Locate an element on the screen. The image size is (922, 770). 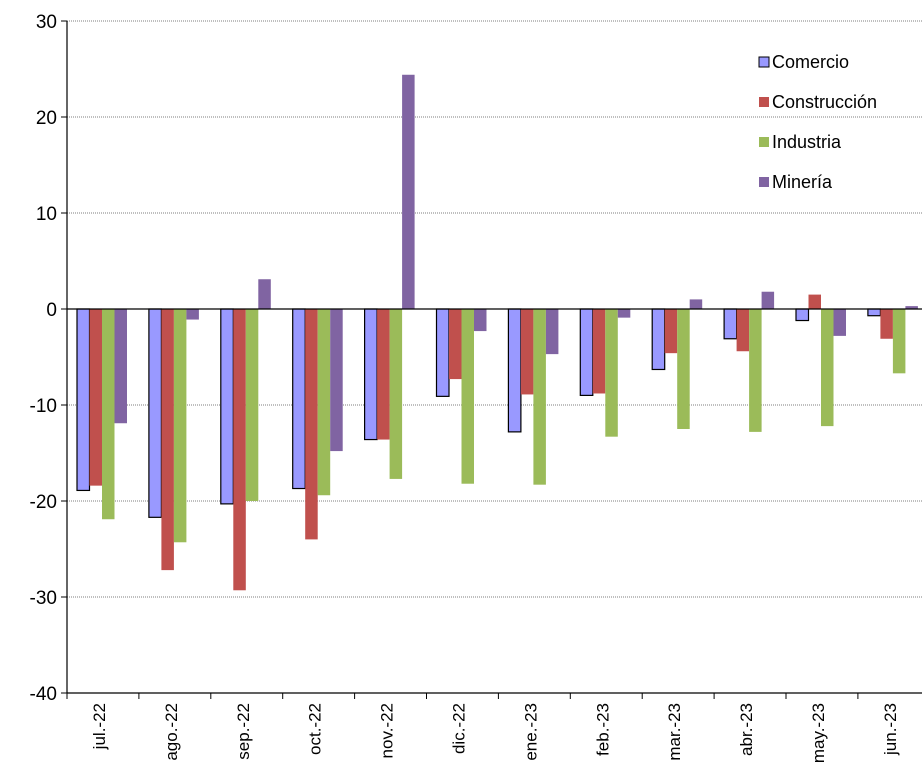
y-tick-label: -20 is located at coordinates (43, 502).